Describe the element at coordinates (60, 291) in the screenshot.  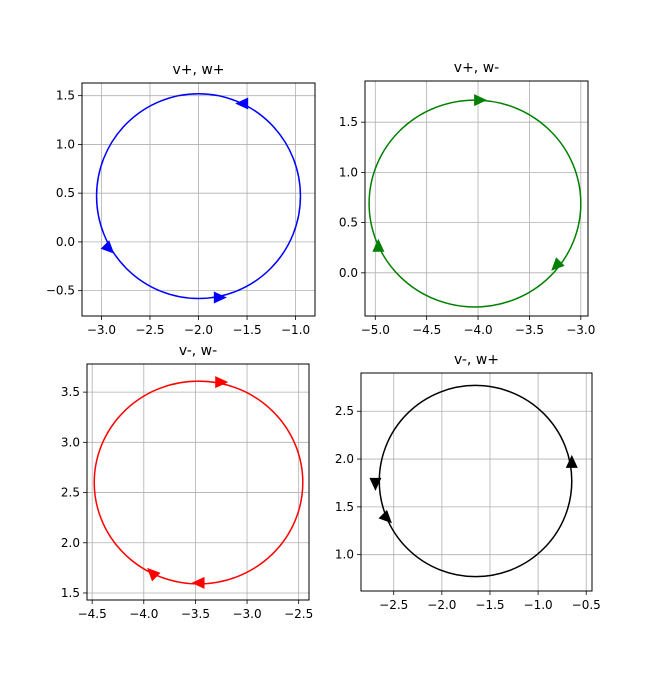
I see `y-tick-label: −0.5` at that location.